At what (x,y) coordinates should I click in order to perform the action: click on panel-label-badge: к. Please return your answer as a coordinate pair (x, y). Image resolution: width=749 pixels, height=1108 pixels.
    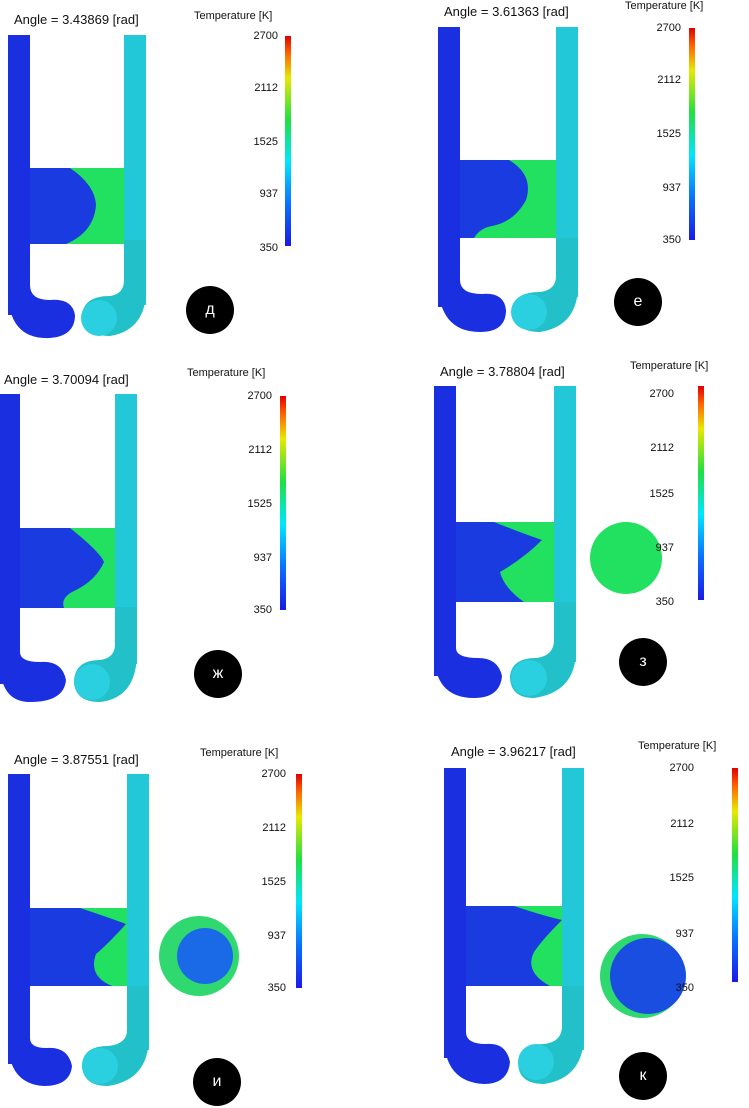
    Looking at the image, I should click on (643, 1076).